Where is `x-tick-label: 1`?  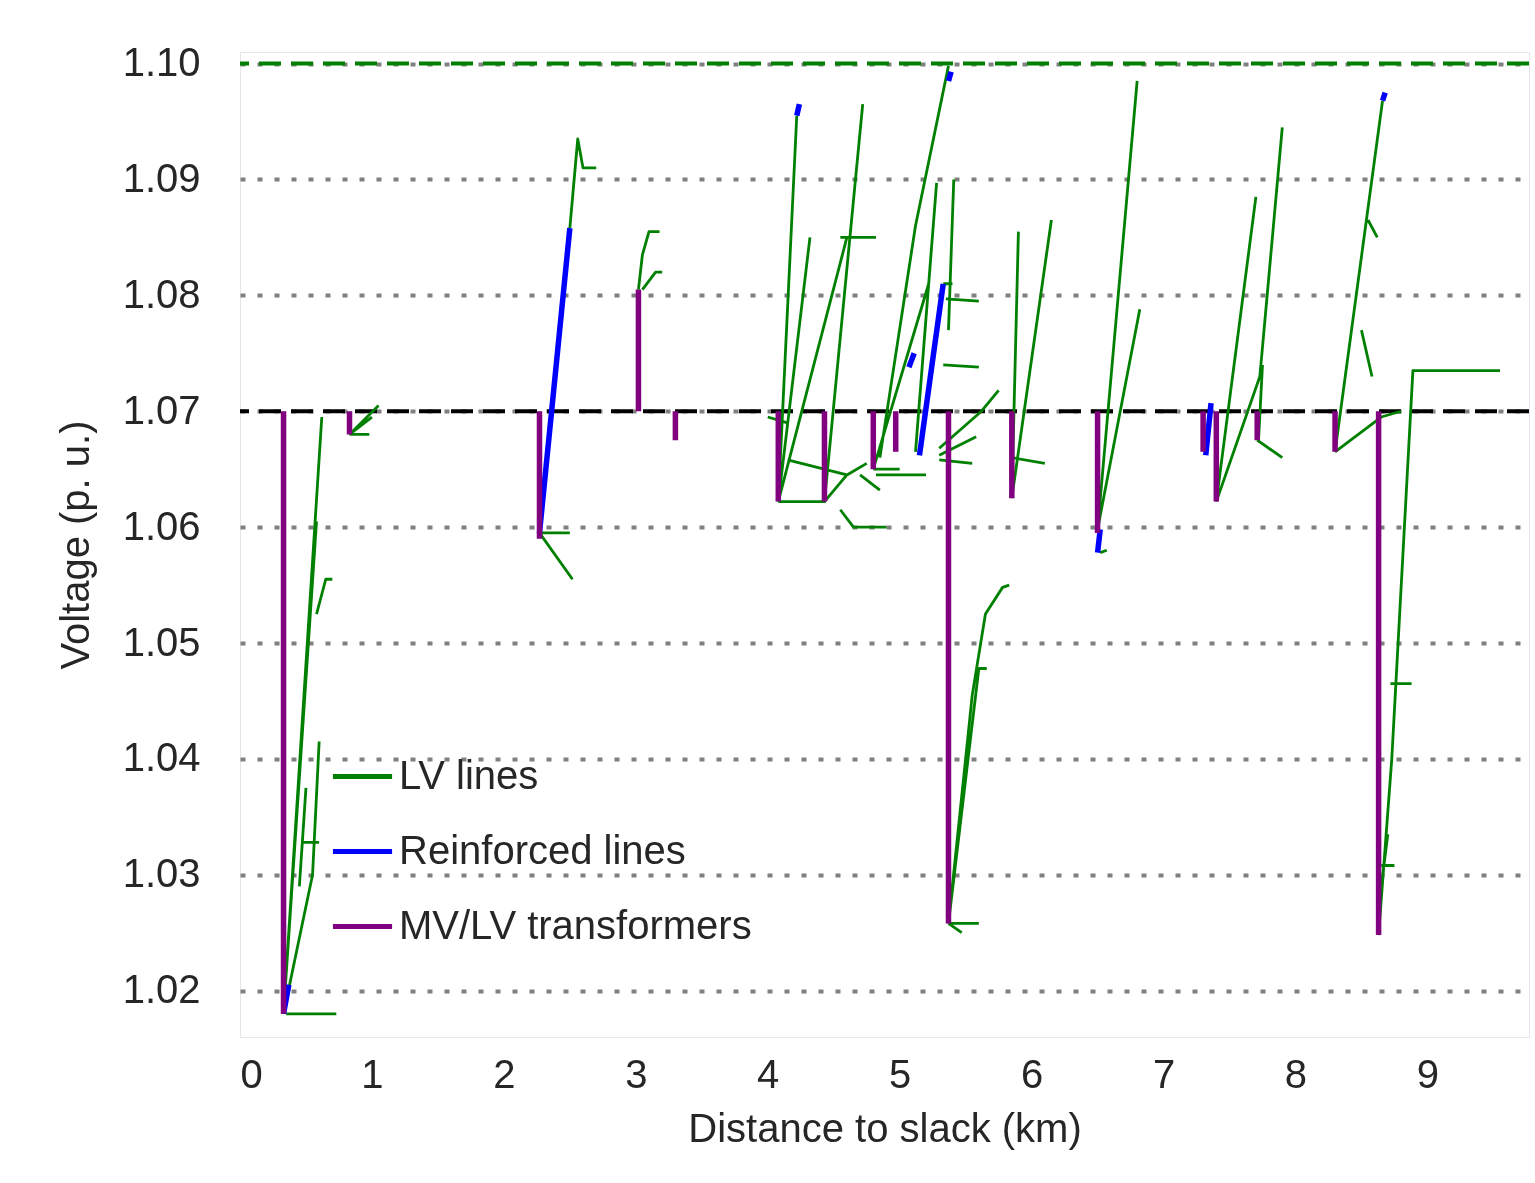
x-tick-label: 1 is located at coordinates (372, 1073).